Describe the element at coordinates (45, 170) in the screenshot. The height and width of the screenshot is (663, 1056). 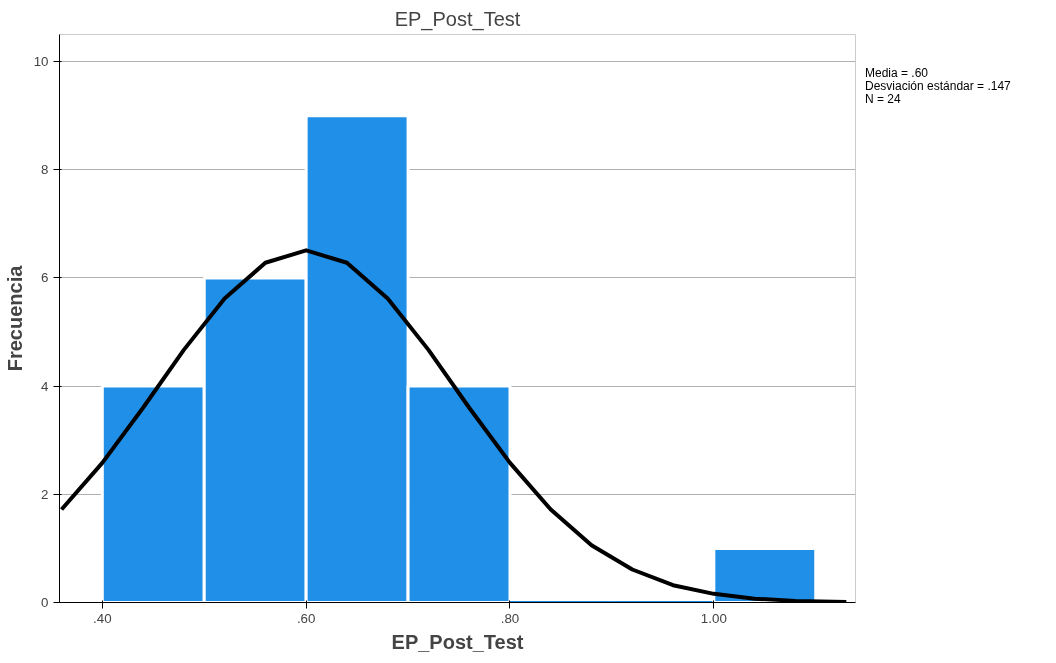
I see `y-tick-label: 8` at that location.